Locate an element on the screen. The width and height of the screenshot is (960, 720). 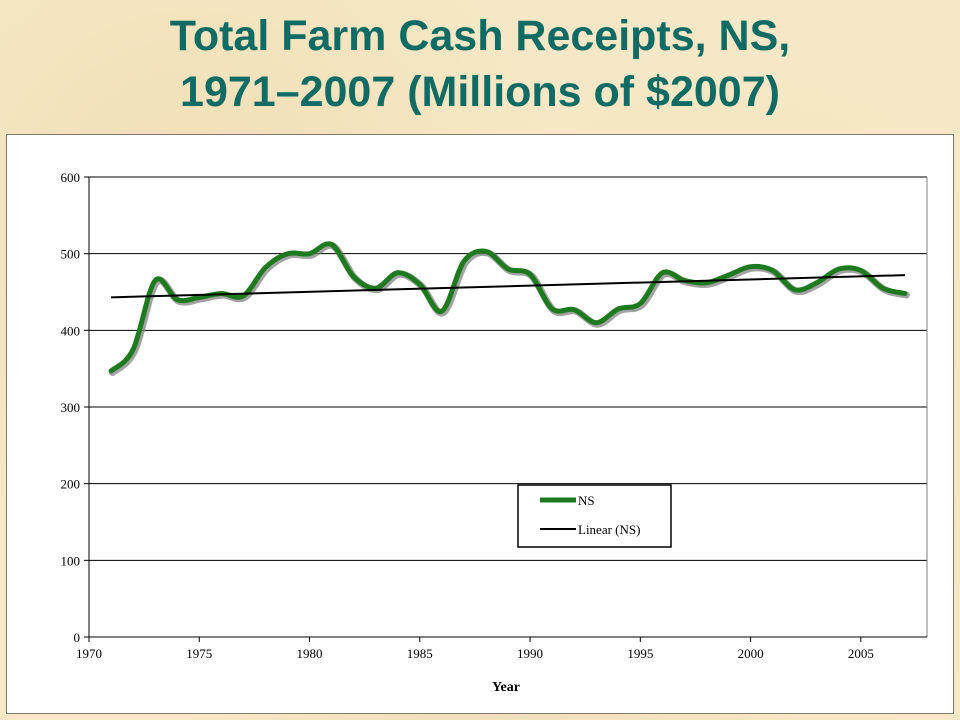
x-tick-labels: 1970 1975 1980 1985 1990 1995 2000 2005 is located at coordinates (475, 649).